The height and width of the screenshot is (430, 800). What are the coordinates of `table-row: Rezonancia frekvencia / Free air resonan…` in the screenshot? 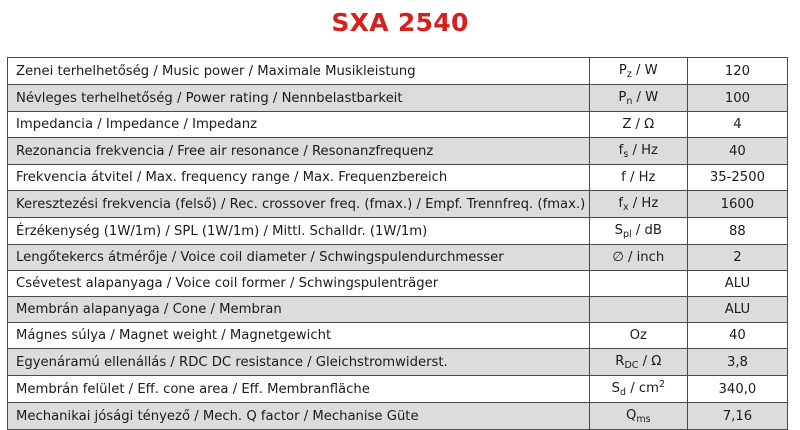 It's located at (398, 151).